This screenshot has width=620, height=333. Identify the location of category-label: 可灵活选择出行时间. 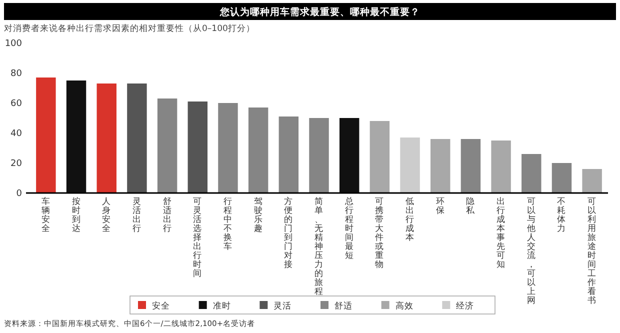
(197, 238).